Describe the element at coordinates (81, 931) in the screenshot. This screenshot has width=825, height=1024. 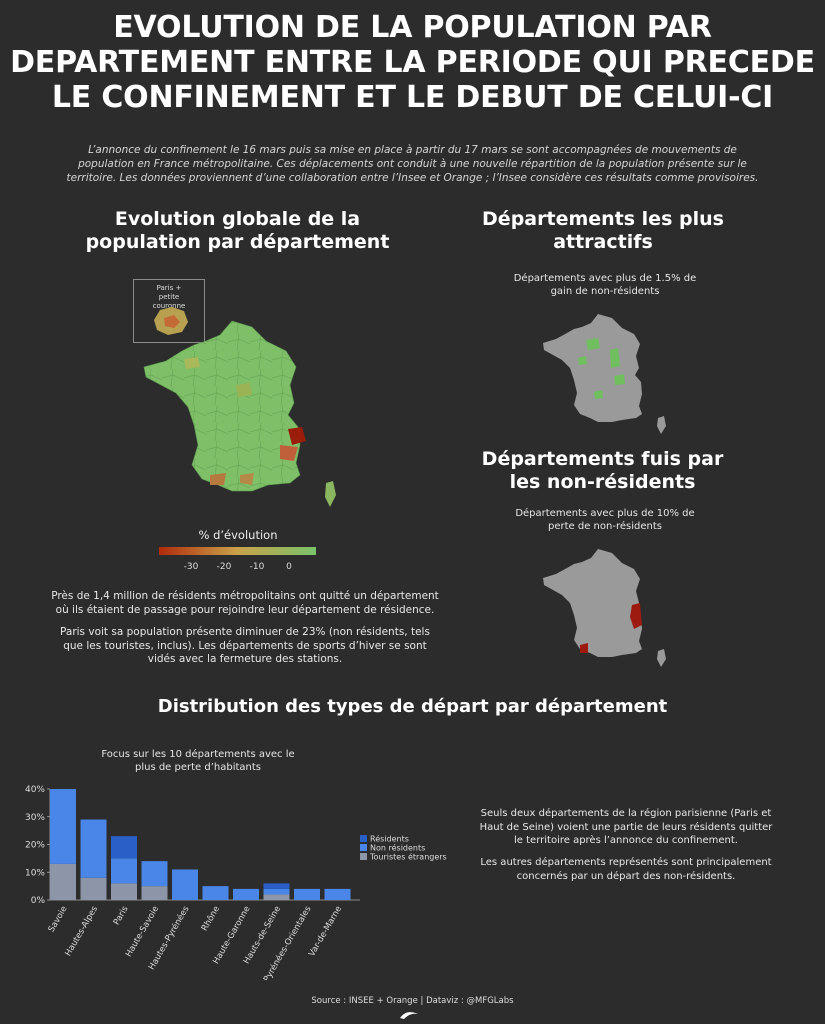
I see `x-tick-label: Hautes-Alpes` at that location.